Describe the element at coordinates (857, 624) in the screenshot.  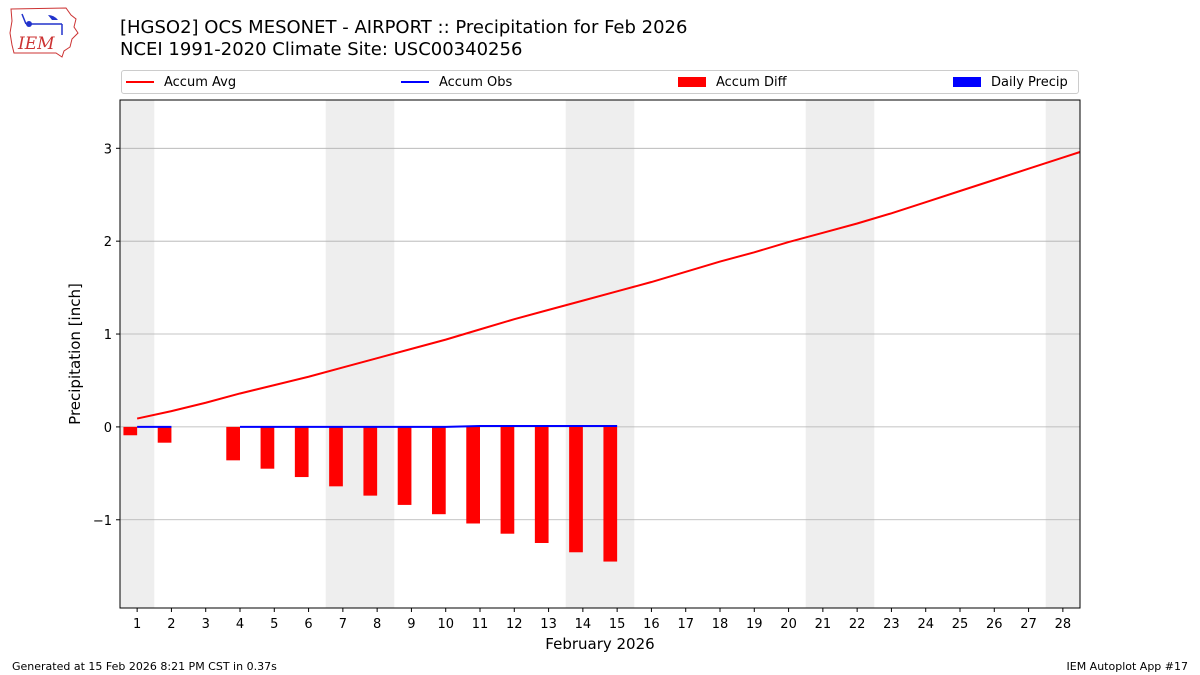
I see `x-tick-label: 22` at that location.